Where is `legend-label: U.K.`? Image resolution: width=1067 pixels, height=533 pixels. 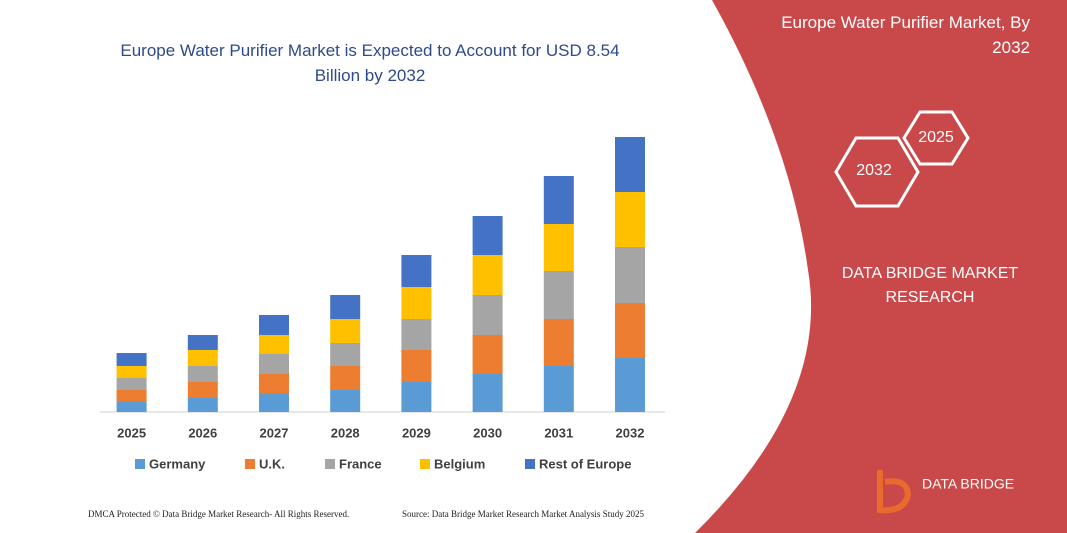
legend-label: U.K. is located at coordinates (272, 463).